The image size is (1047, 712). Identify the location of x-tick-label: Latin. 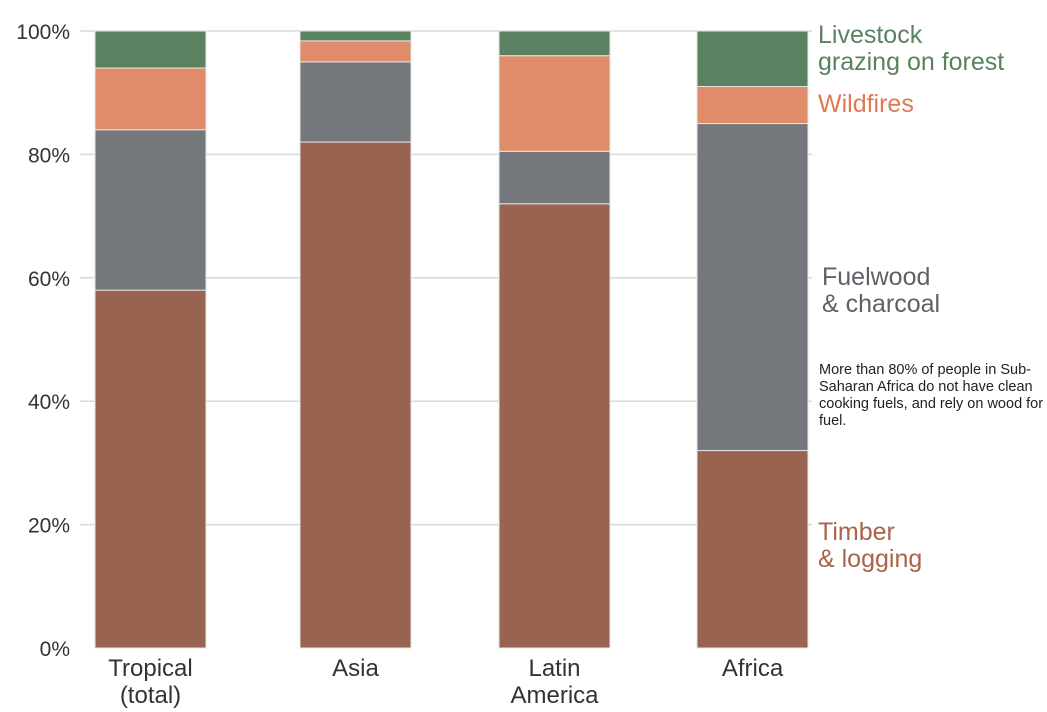
(554, 668).